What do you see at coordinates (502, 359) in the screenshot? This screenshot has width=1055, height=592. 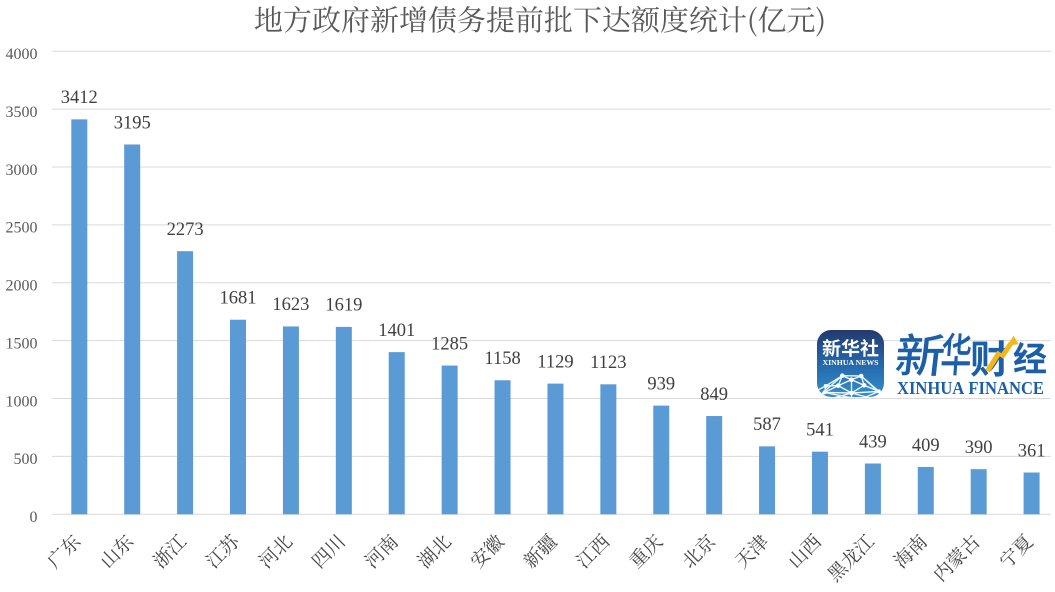 I see `svg-text: 1158` at bounding box center [502, 359].